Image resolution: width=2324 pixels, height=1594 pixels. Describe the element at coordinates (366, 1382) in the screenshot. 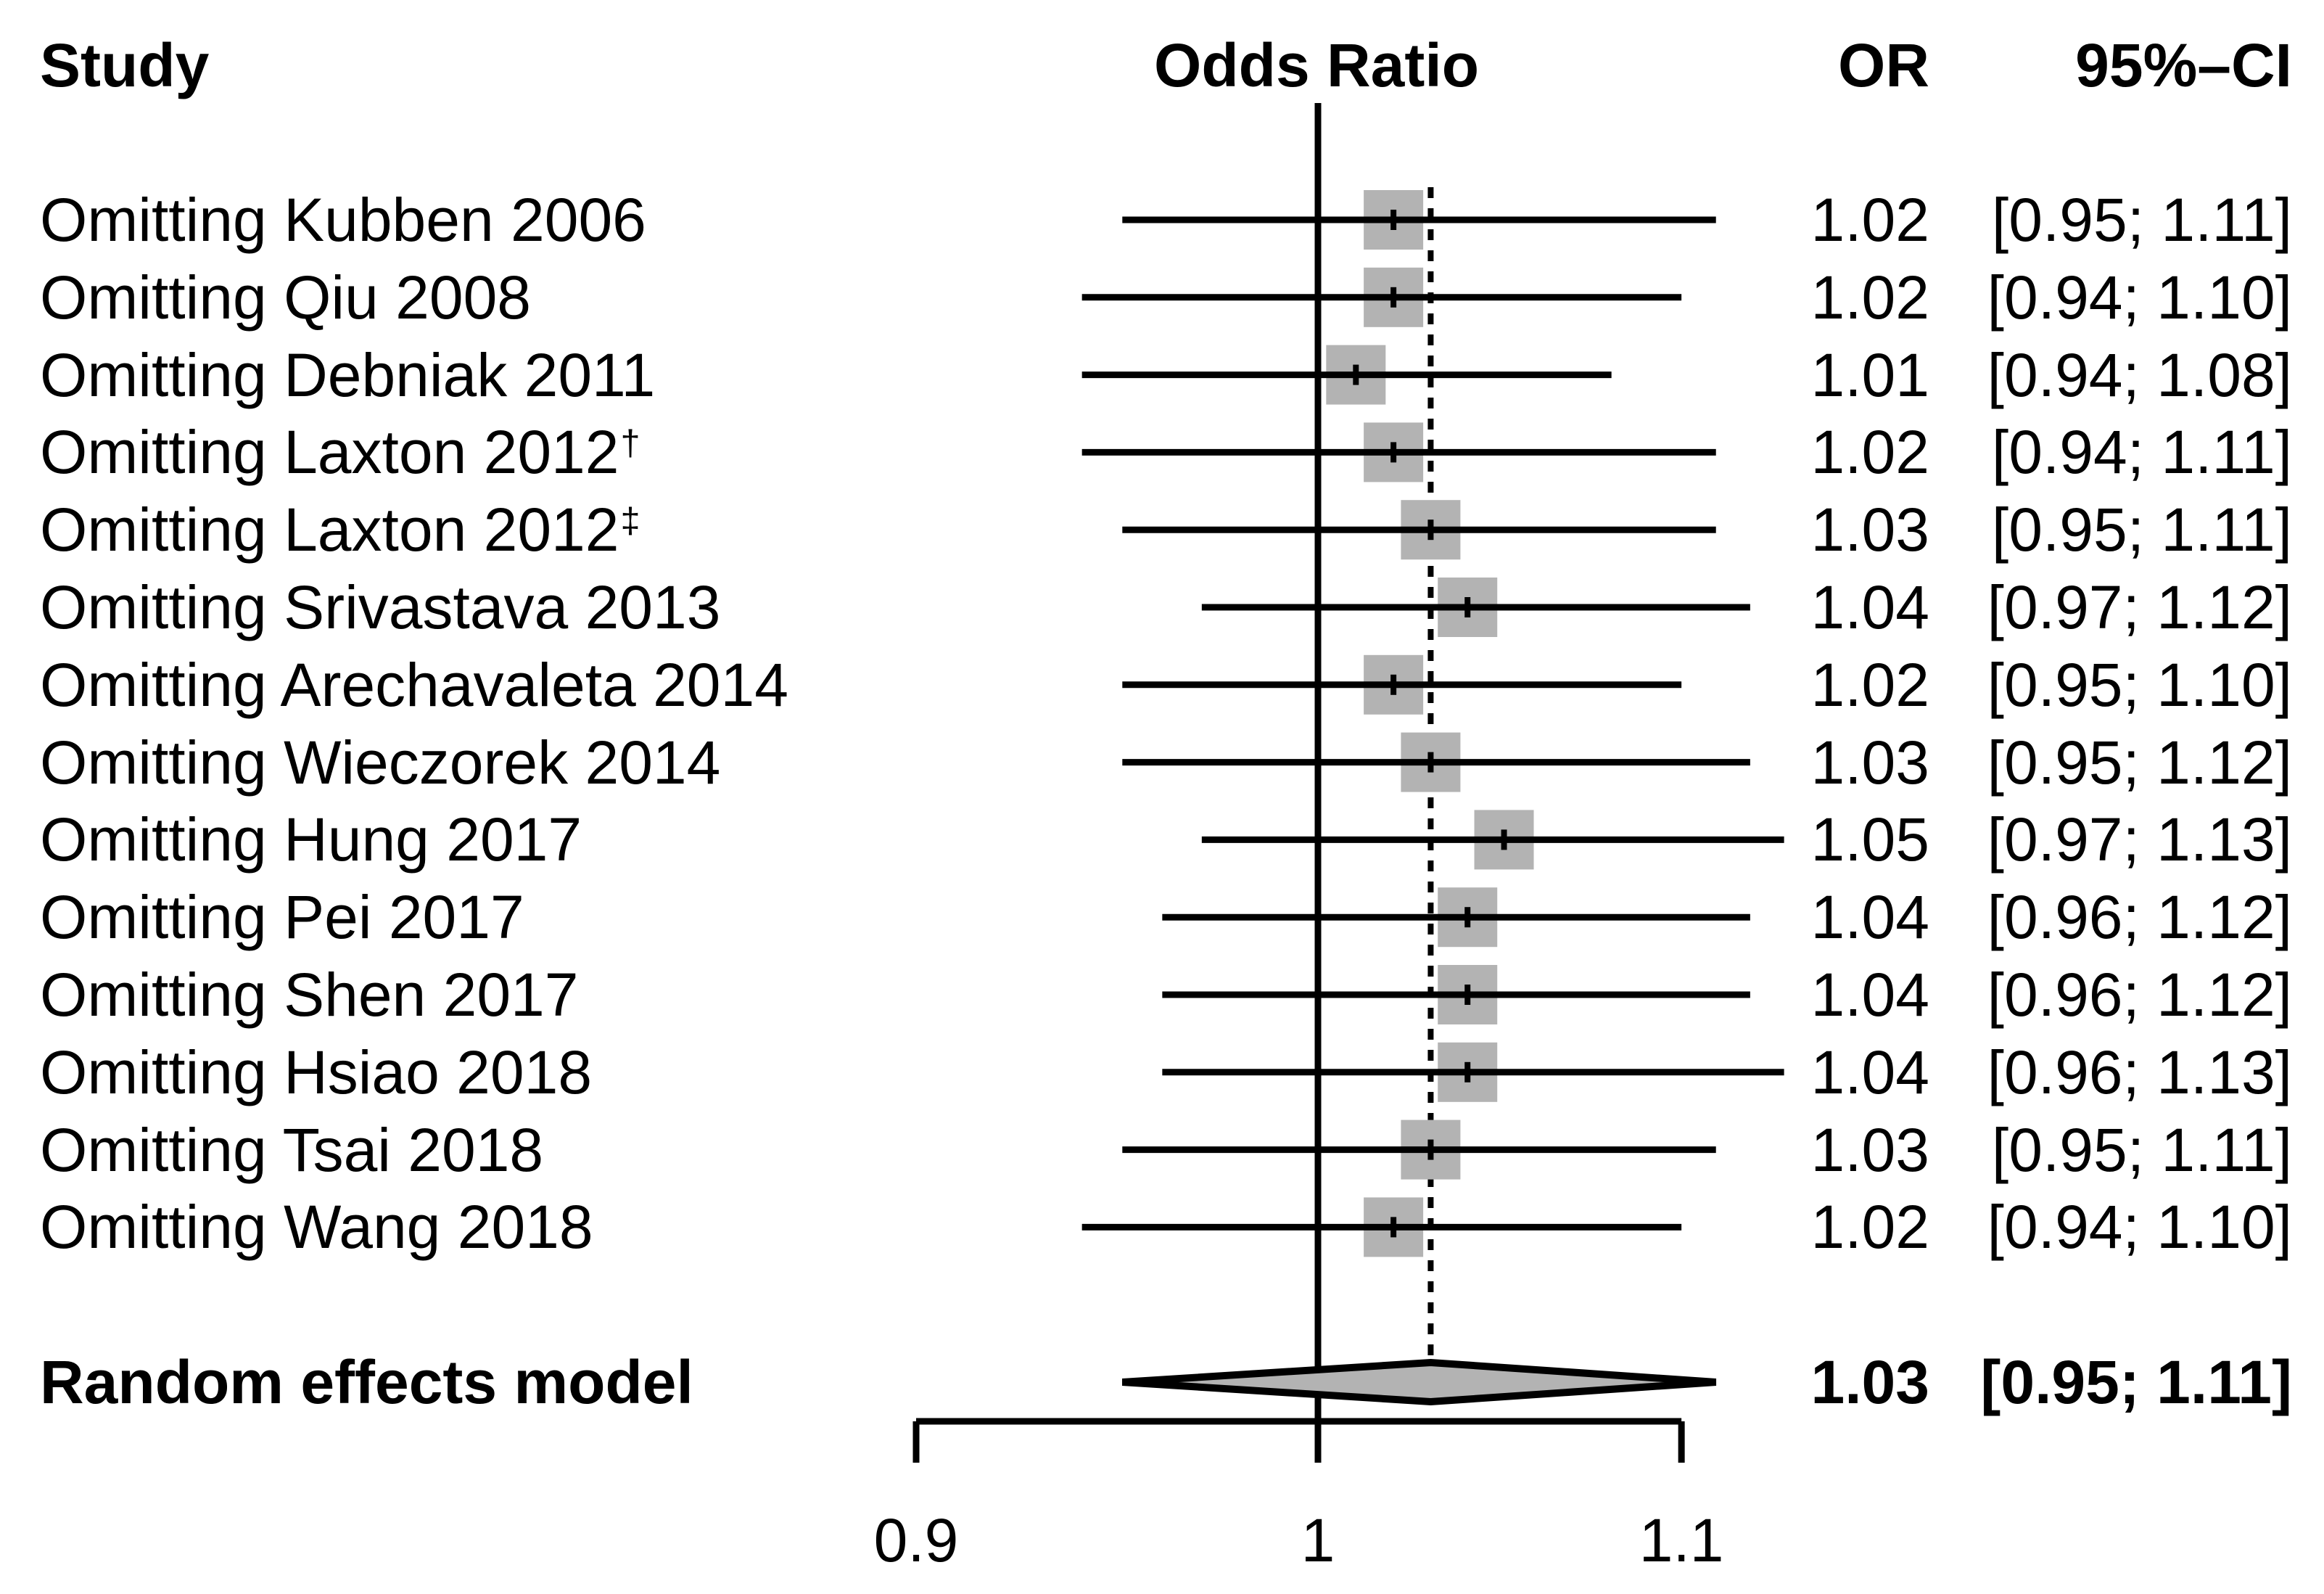

I see `summary-label: Random effects model` at that location.